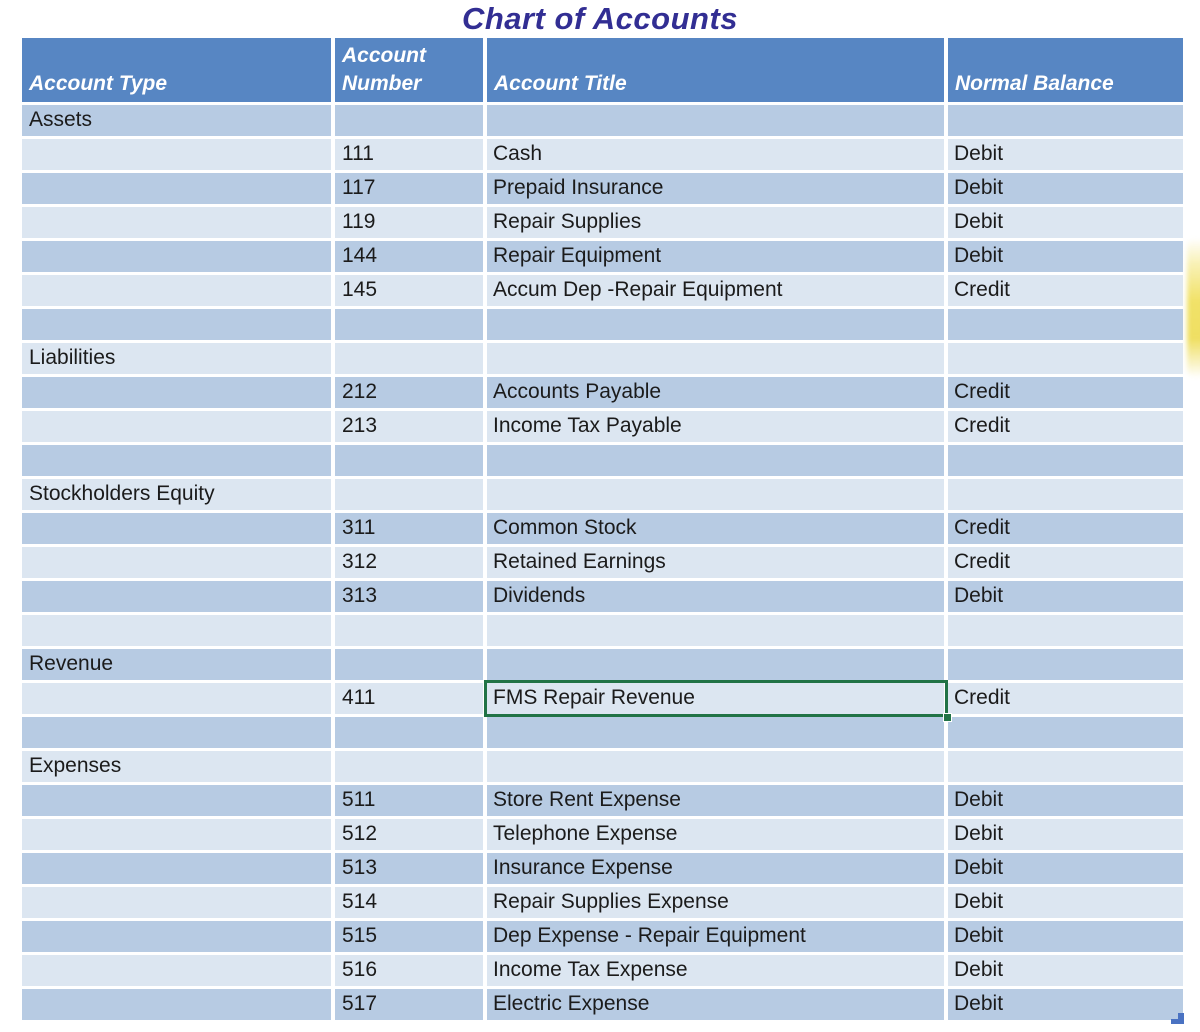  What do you see at coordinates (717, 530) in the screenshot?
I see `account-title-cell: Common Stock` at bounding box center [717, 530].